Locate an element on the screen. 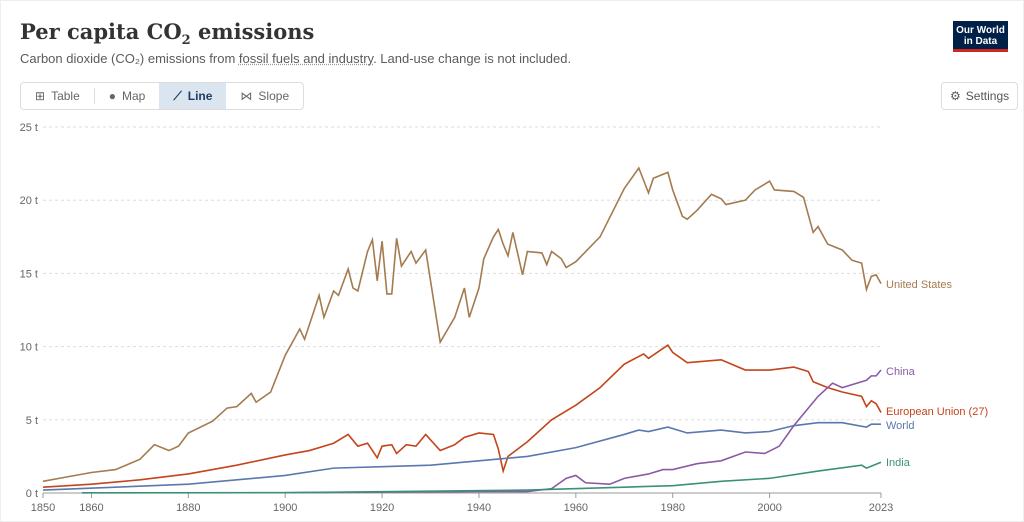 The height and width of the screenshot is (522, 1024). x-tick-label: 1860 is located at coordinates (91, 508).